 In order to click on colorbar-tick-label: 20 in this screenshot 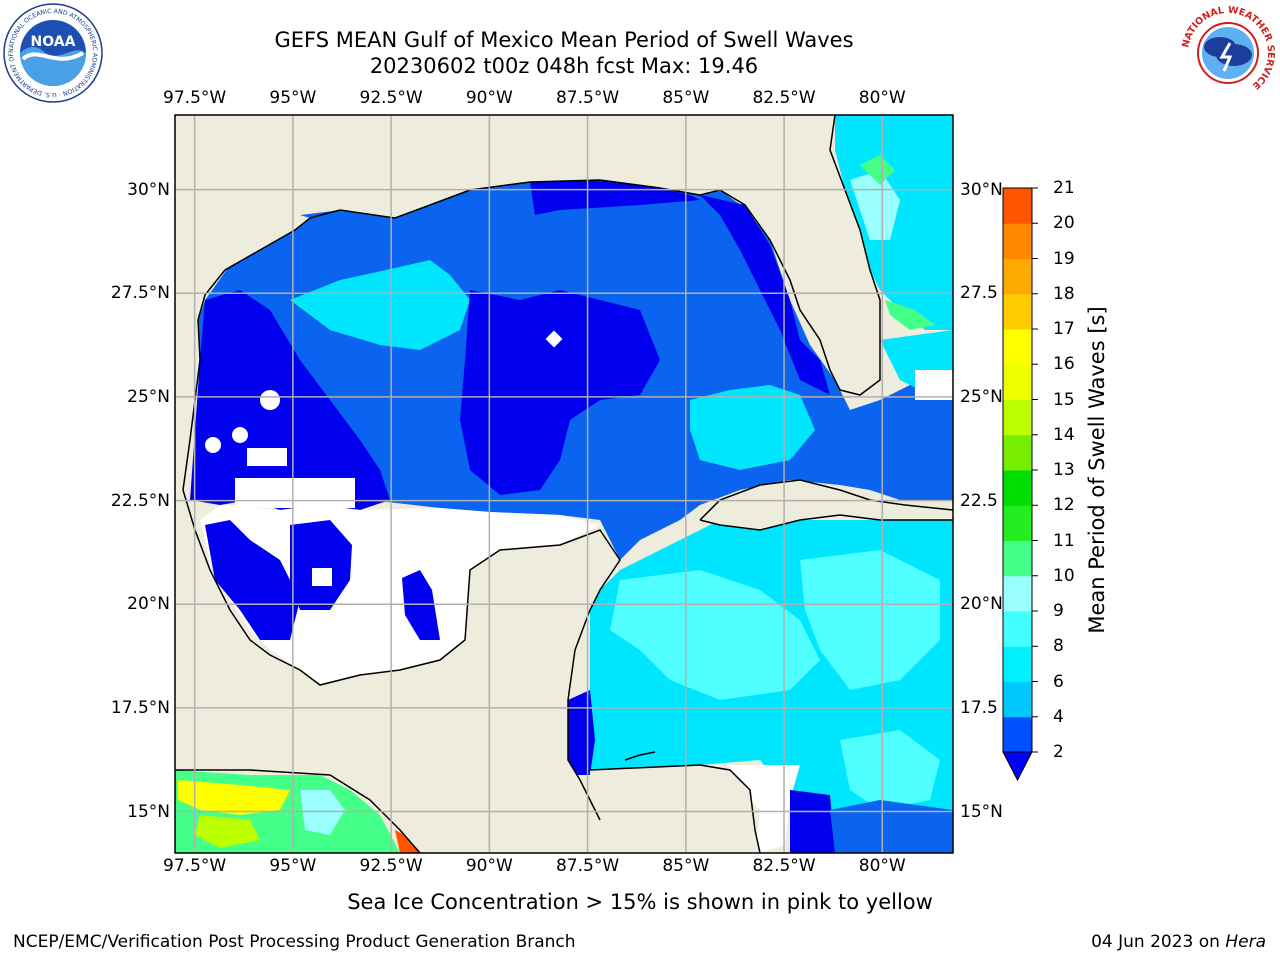, I will do `click(1064, 223)`.